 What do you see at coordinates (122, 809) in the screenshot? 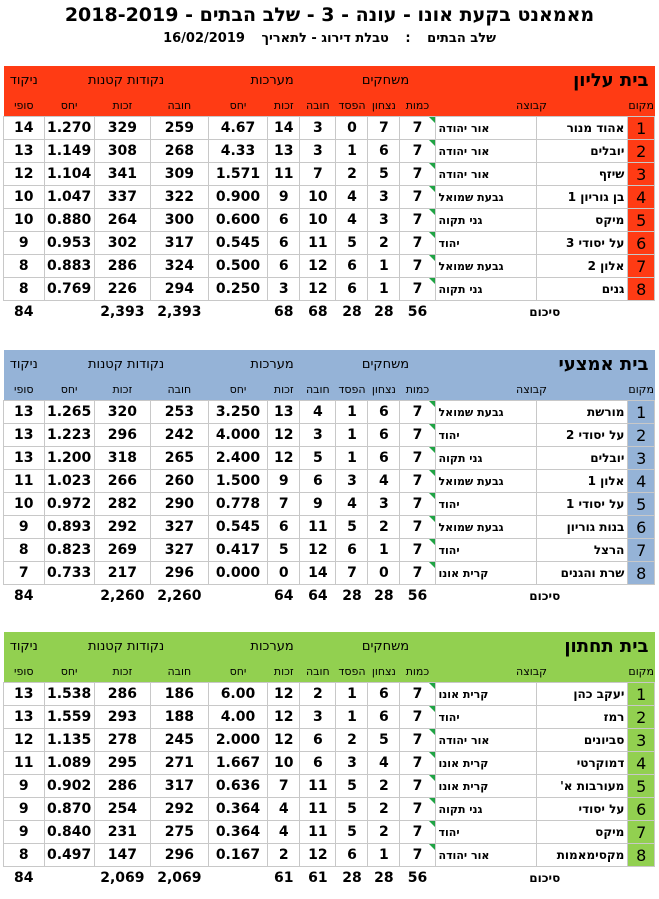
I see `cell-pcredit: 254` at bounding box center [122, 809].